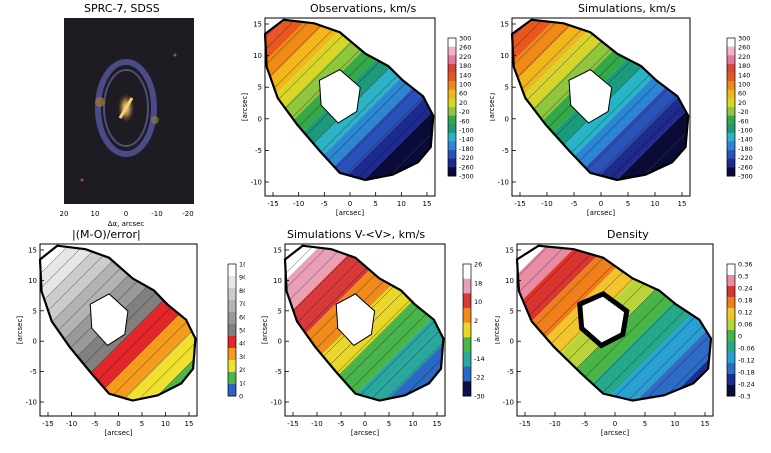 The height and width of the screenshot is (453, 771). What do you see at coordinates (242, 331) in the screenshot?
I see `colorbar-label: 50` at bounding box center [242, 331].